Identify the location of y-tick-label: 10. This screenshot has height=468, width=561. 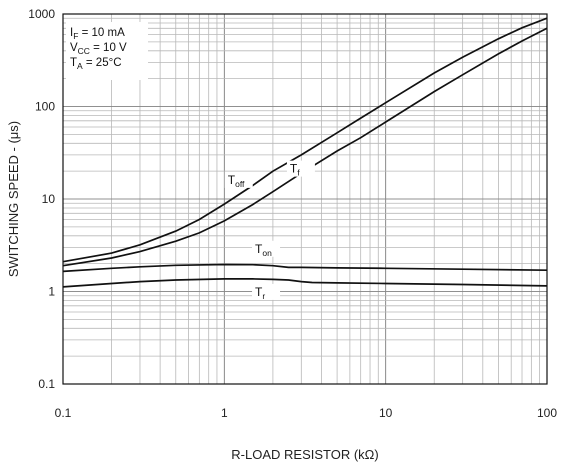
(49, 199).